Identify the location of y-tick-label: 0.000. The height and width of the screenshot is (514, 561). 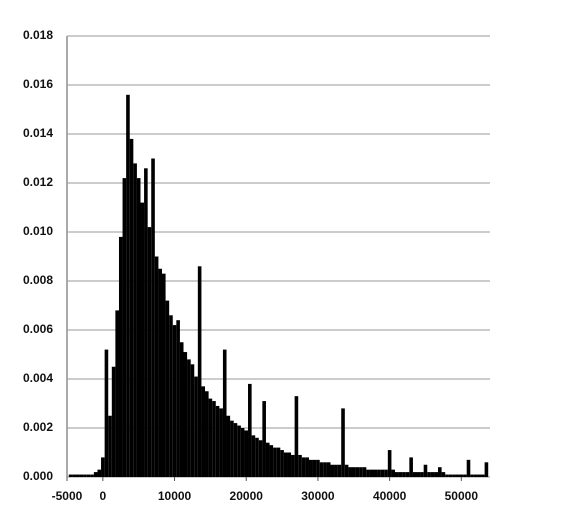
(38, 476).